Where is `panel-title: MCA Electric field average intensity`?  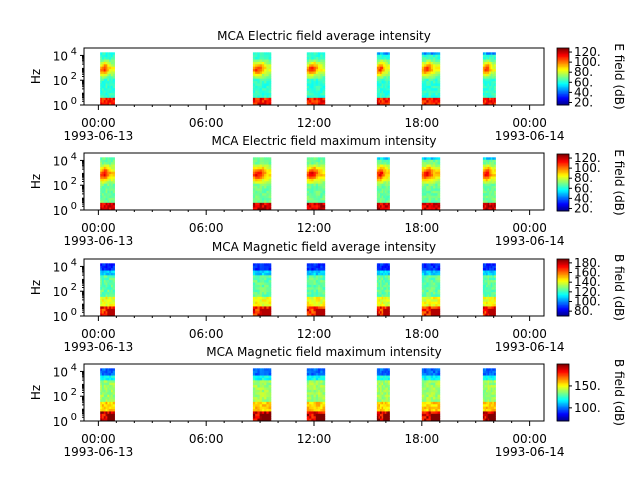
panel-title: MCA Electric field average intensity is located at coordinates (324, 36).